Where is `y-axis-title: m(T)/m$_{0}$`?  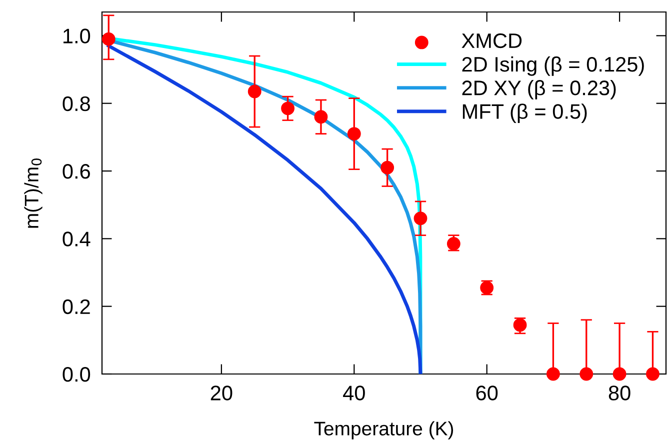 y-axis-title: m(T)/m$_{0}$ is located at coordinates (33, 193).